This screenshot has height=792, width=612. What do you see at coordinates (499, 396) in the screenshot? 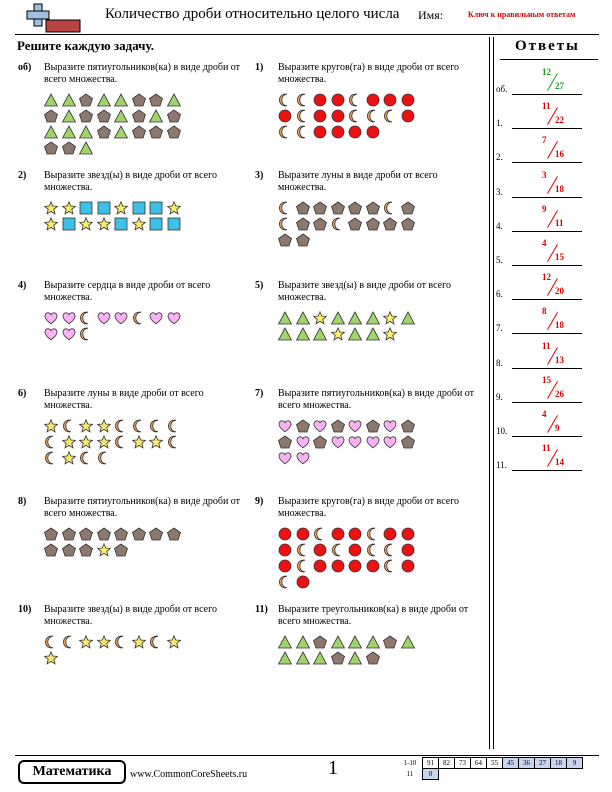
I see `answer-label: 9.` at bounding box center [499, 396].